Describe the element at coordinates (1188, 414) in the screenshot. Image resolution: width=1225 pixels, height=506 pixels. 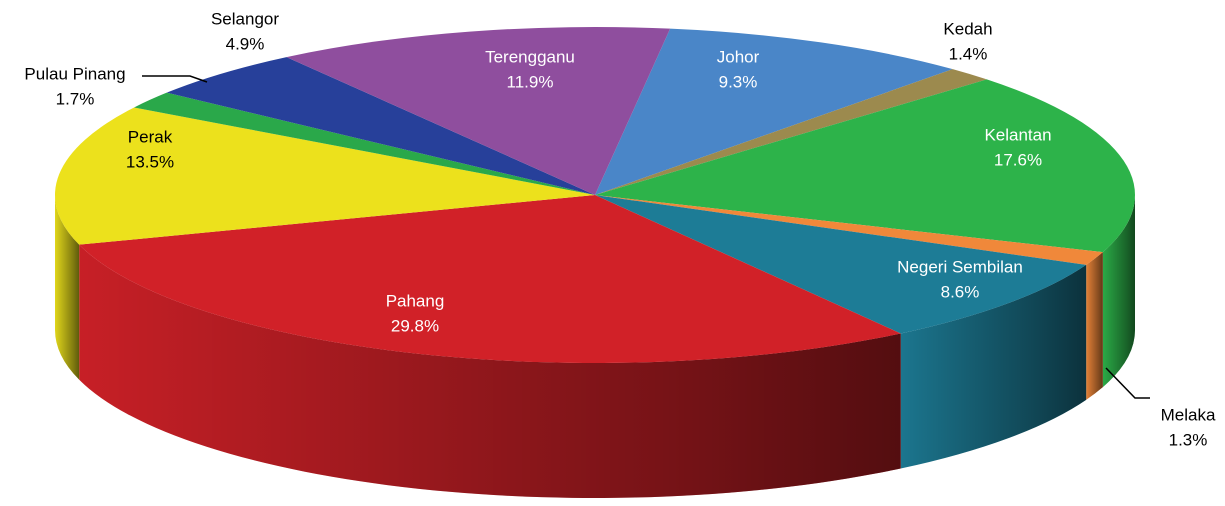
I see `slice-label: Melaka` at that location.